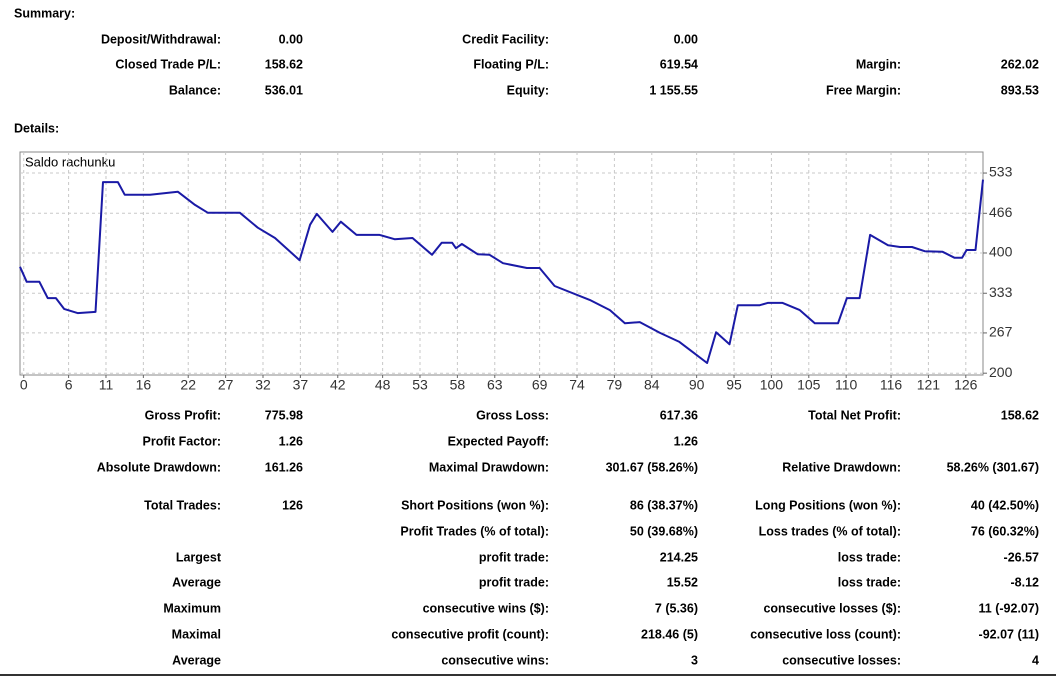 The height and width of the screenshot is (677, 1056). I want to click on value: 50 (39.68%), so click(664, 531).